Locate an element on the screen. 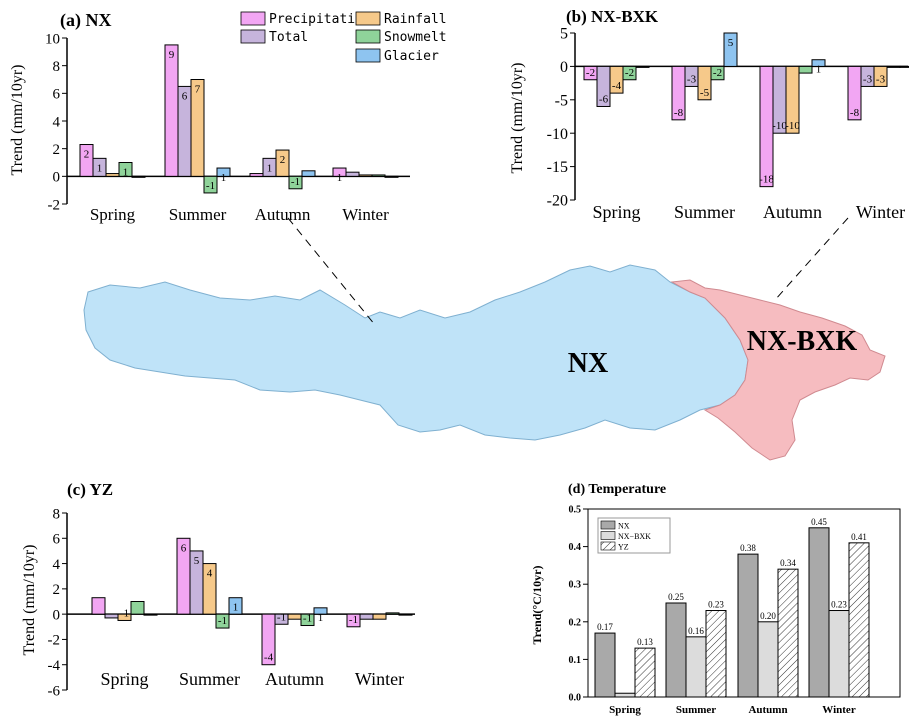 This screenshot has width=909, height=717. bar-temp_nx is located at coordinates (748, 625).